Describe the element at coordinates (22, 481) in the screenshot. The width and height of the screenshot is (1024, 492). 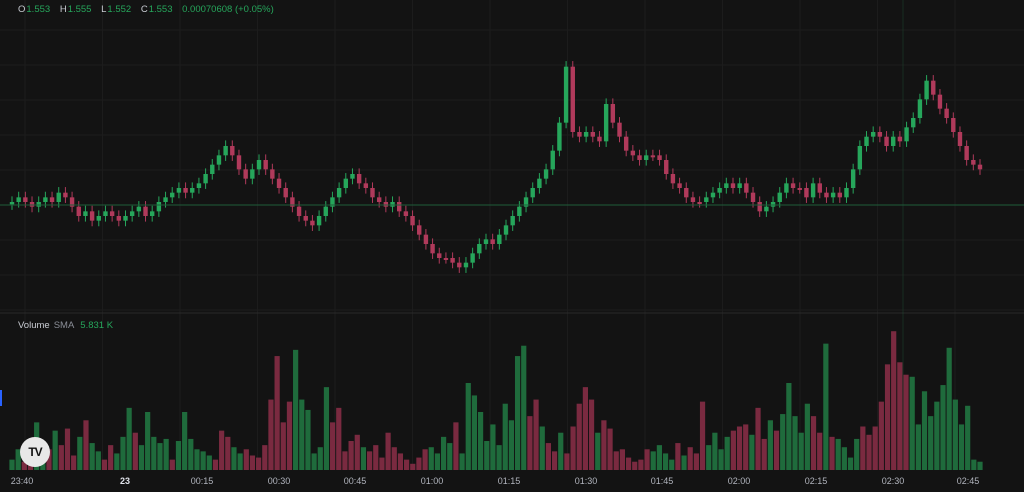
I see `x-tick-label: 23:40` at that location.